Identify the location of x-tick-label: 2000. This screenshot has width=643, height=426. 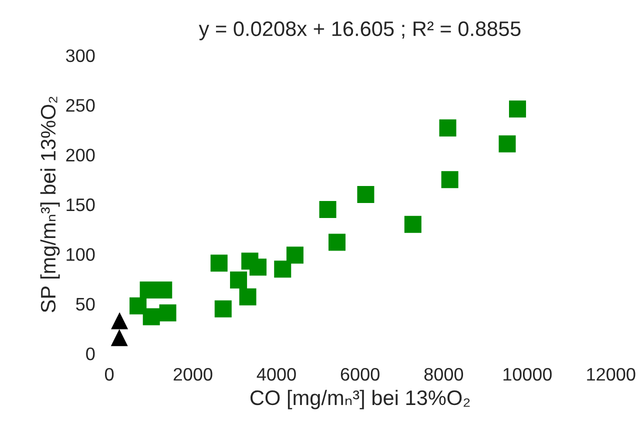
(193, 374).